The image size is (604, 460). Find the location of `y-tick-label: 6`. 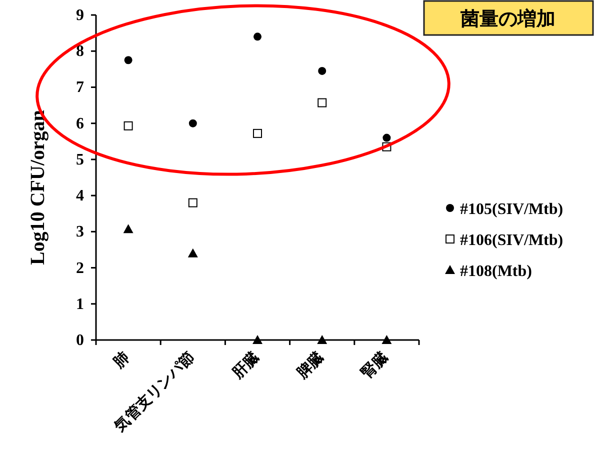

y-tick-label: 6 is located at coordinates (80, 123).